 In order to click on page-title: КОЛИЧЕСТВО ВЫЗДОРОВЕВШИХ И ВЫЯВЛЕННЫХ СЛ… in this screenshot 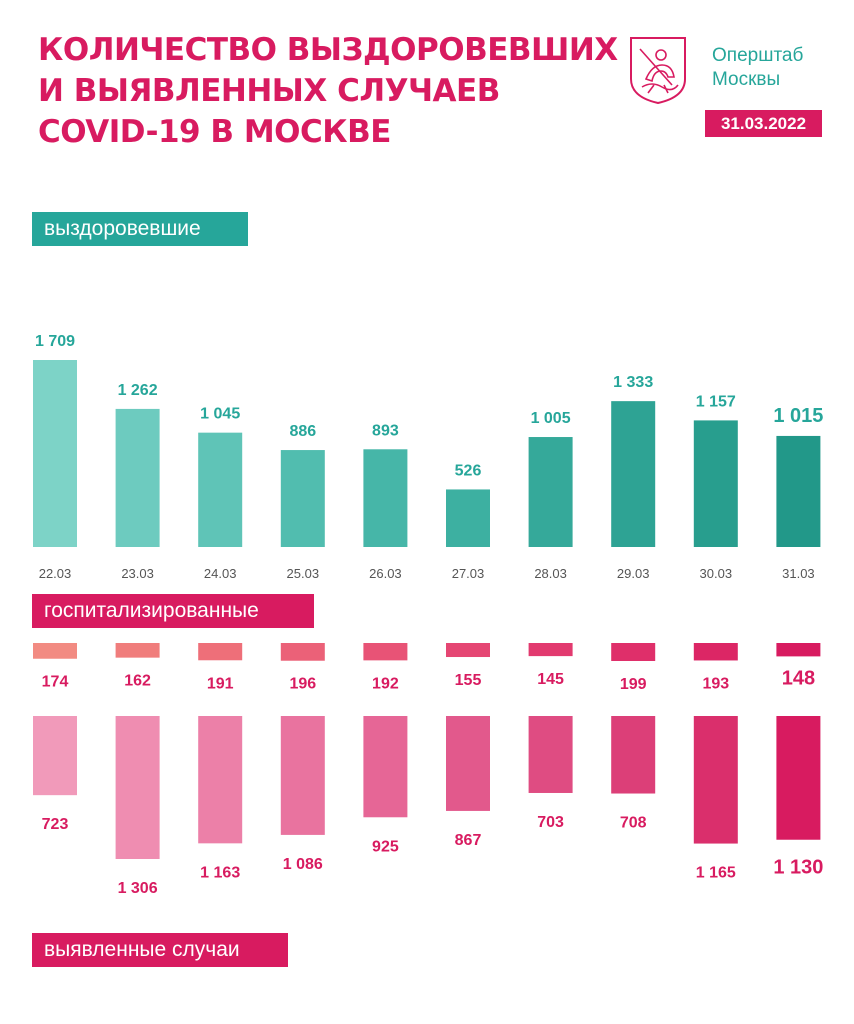, I will do `click(328, 91)`.